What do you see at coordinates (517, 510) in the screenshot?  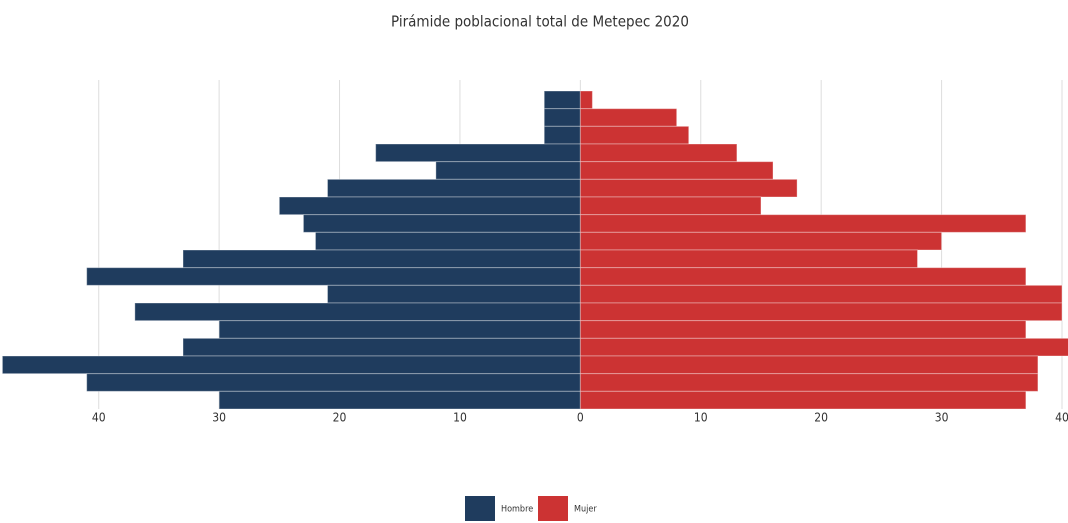 I see `legend-label: Hombre` at bounding box center [517, 510].